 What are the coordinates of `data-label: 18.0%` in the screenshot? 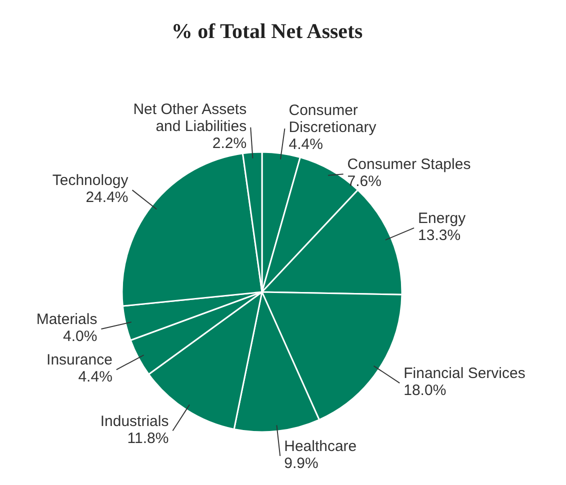 It's located at (425, 391).